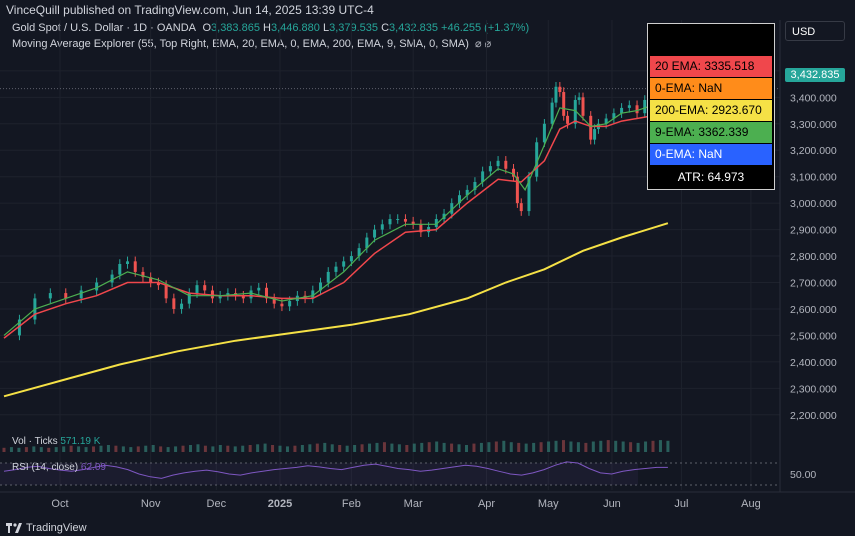  Describe the element at coordinates (813, 151) in the screenshot. I see `y-tick-label: 3,200.000` at that location.